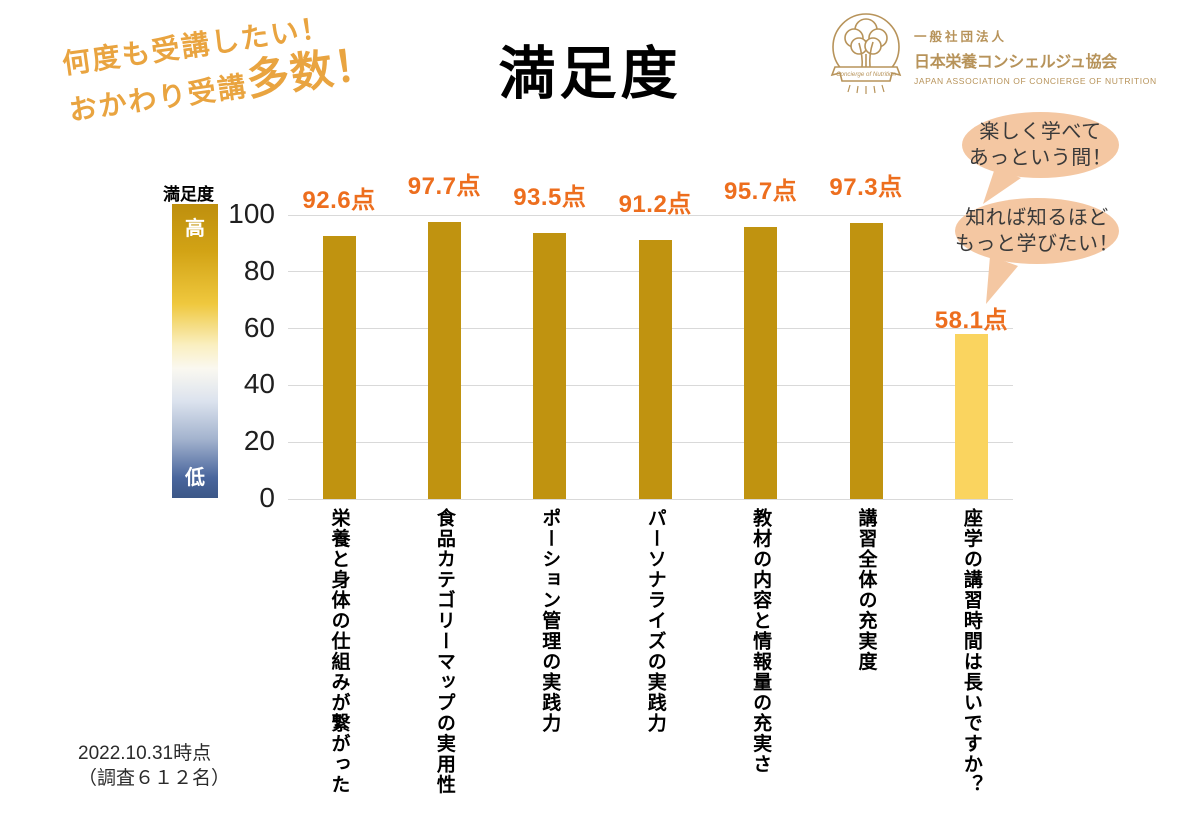 The image size is (1200, 830). Describe the element at coordinates (655, 621) in the screenshot. I see `category-label: パーソナライズの実践力` at that location.